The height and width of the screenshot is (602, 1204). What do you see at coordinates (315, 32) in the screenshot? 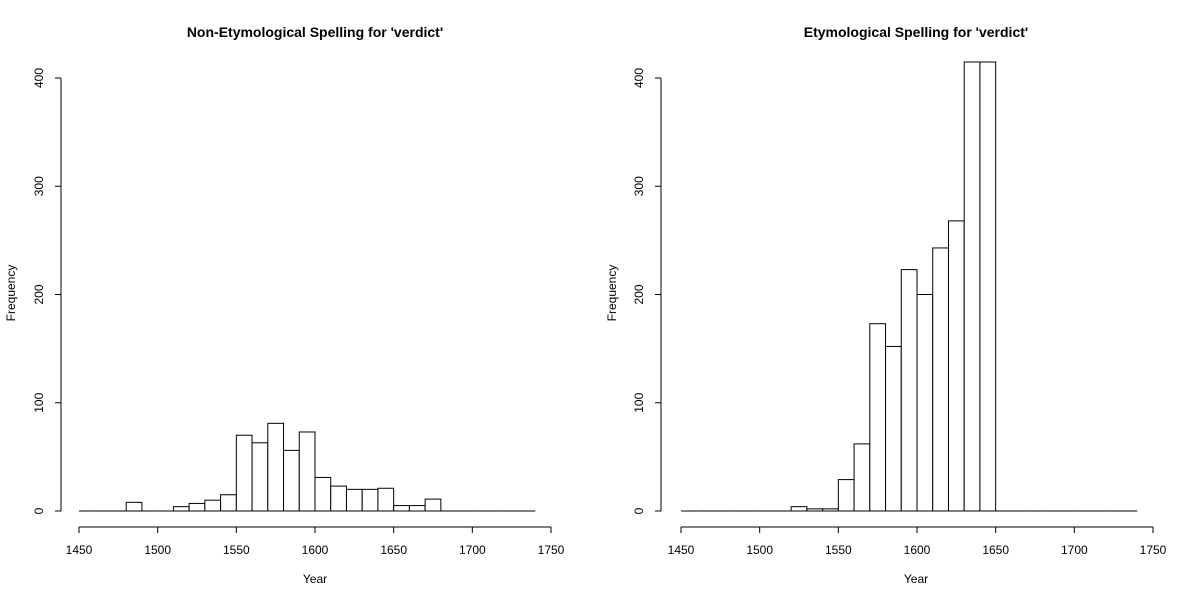
I see `chart-title: Non-Etymological Spelling for 'verdict'` at bounding box center [315, 32].